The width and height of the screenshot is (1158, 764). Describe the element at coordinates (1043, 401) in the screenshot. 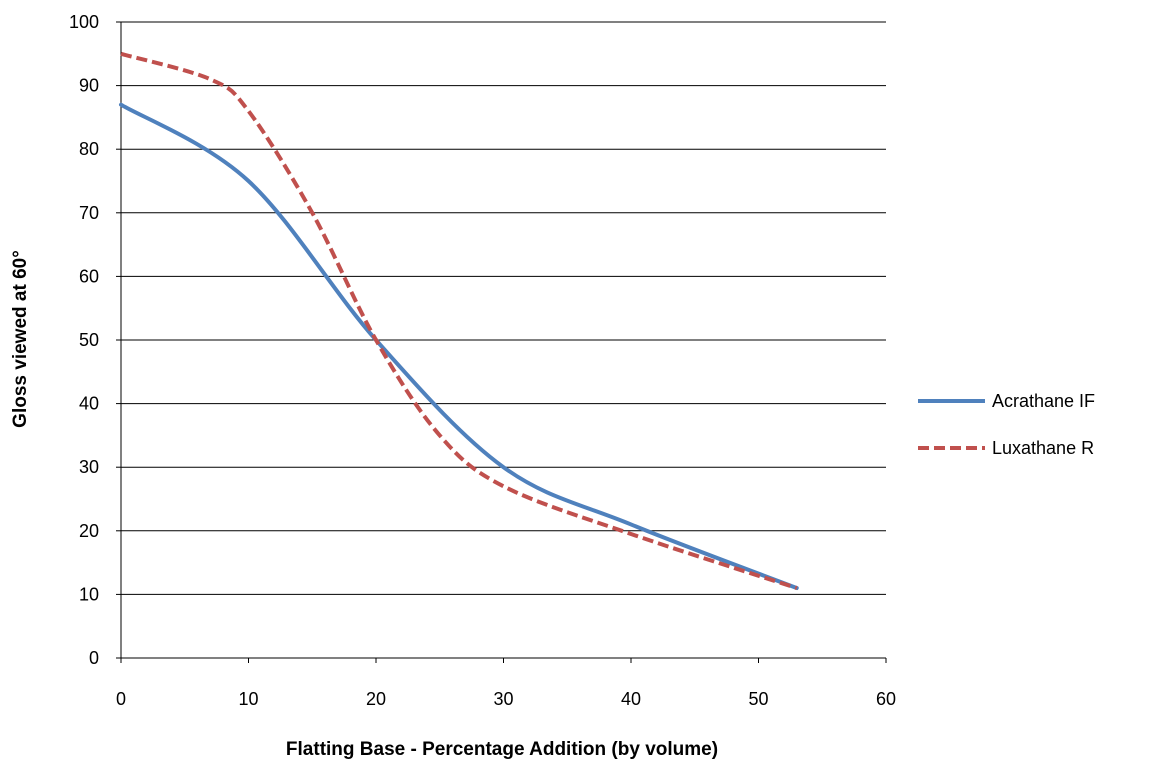

I see `legend-label-1: Acrathane IF` at that location.